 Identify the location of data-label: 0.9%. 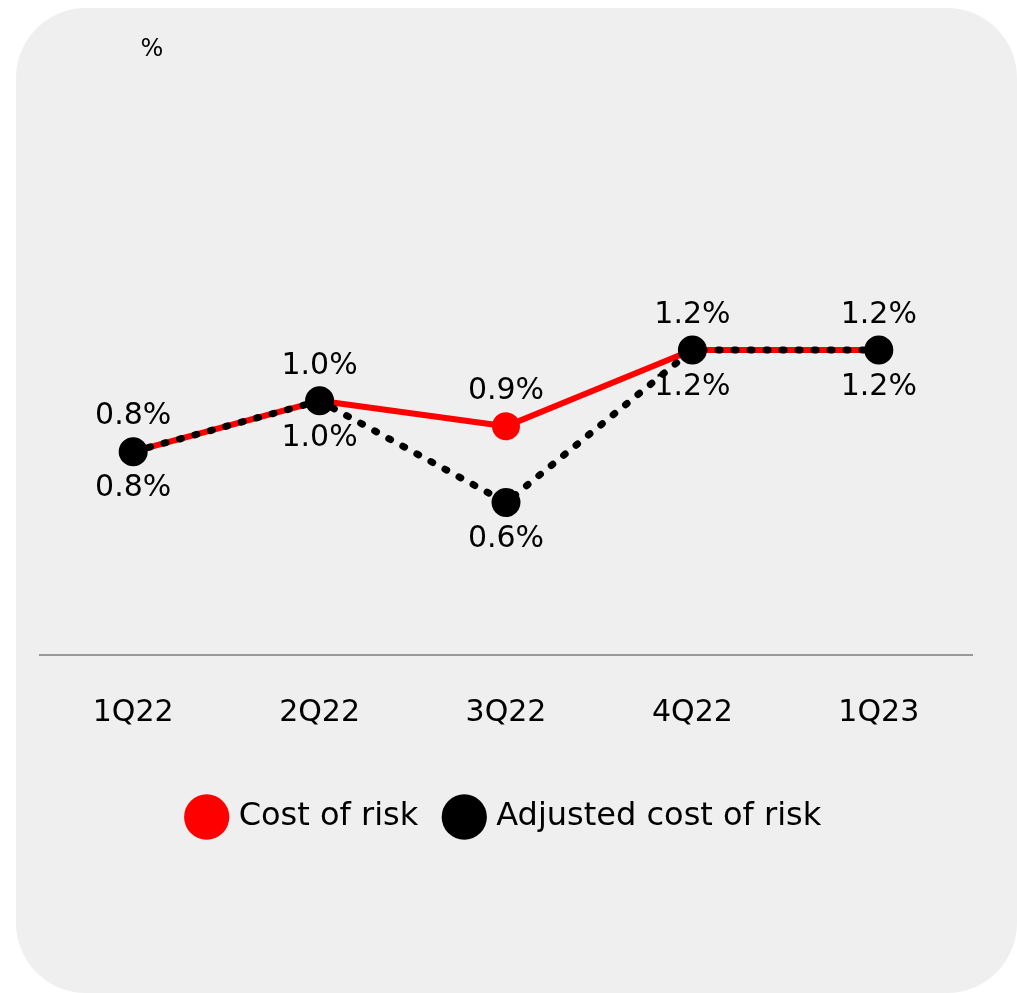
(506, 389).